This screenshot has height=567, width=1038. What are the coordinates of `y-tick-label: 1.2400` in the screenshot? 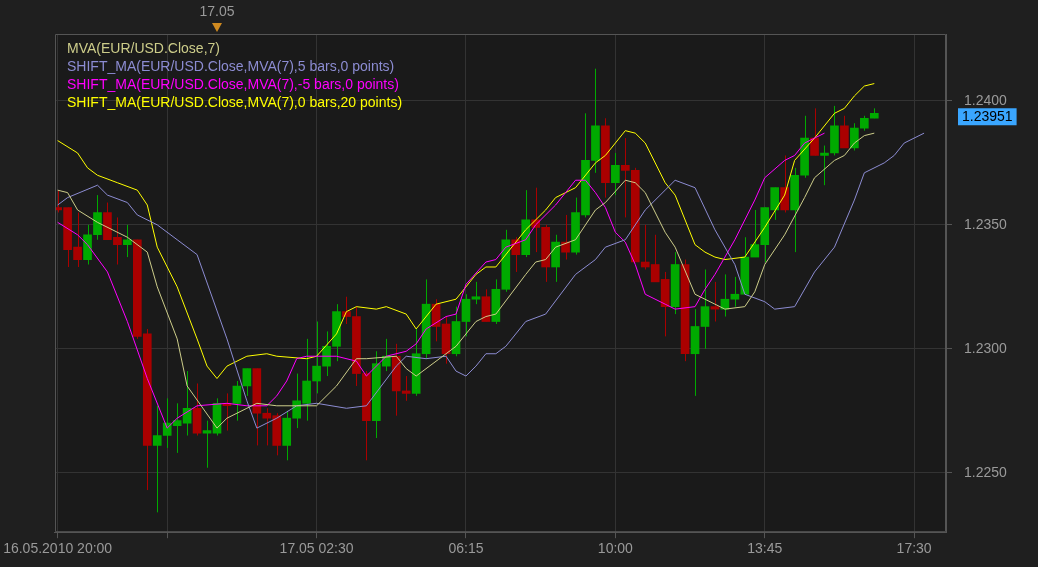 It's located at (986, 99).